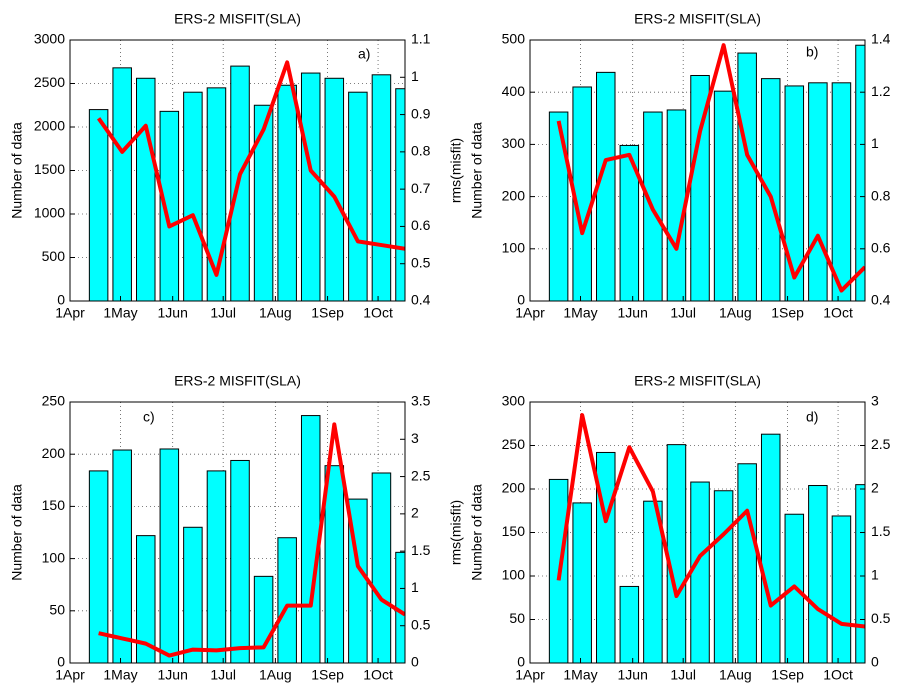 The height and width of the screenshot is (688, 909). Describe the element at coordinates (580, 675) in the screenshot. I see `x-tick-label: 1May` at that location.